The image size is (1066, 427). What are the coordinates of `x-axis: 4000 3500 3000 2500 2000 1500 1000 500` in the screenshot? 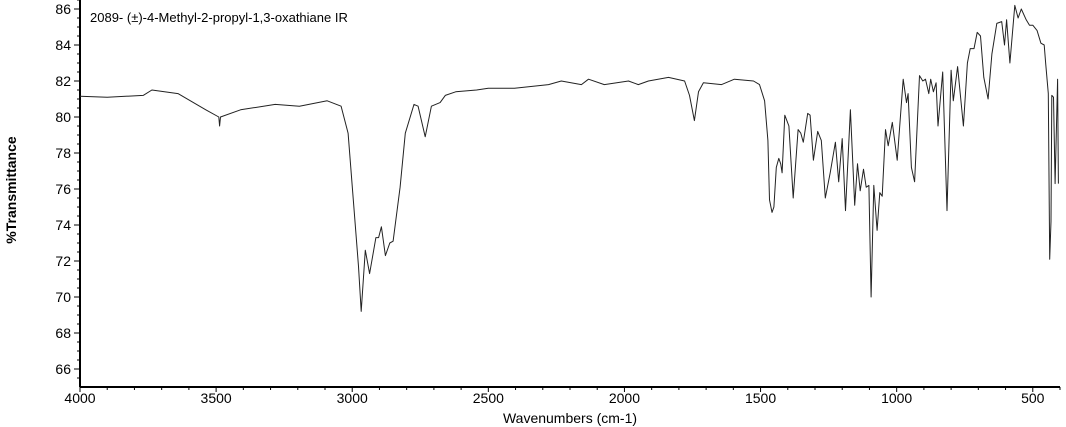 It's located at (562, 396).